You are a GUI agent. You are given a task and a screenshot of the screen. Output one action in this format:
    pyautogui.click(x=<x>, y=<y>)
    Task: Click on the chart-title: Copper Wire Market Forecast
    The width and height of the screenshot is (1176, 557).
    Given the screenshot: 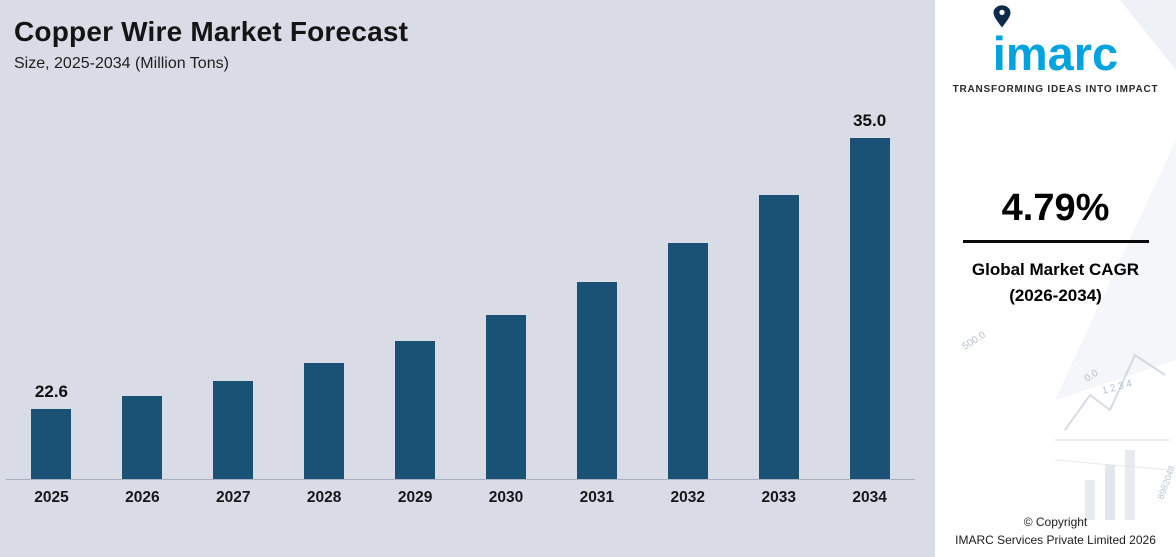 What is the action you would take?
    pyautogui.click(x=211, y=31)
    